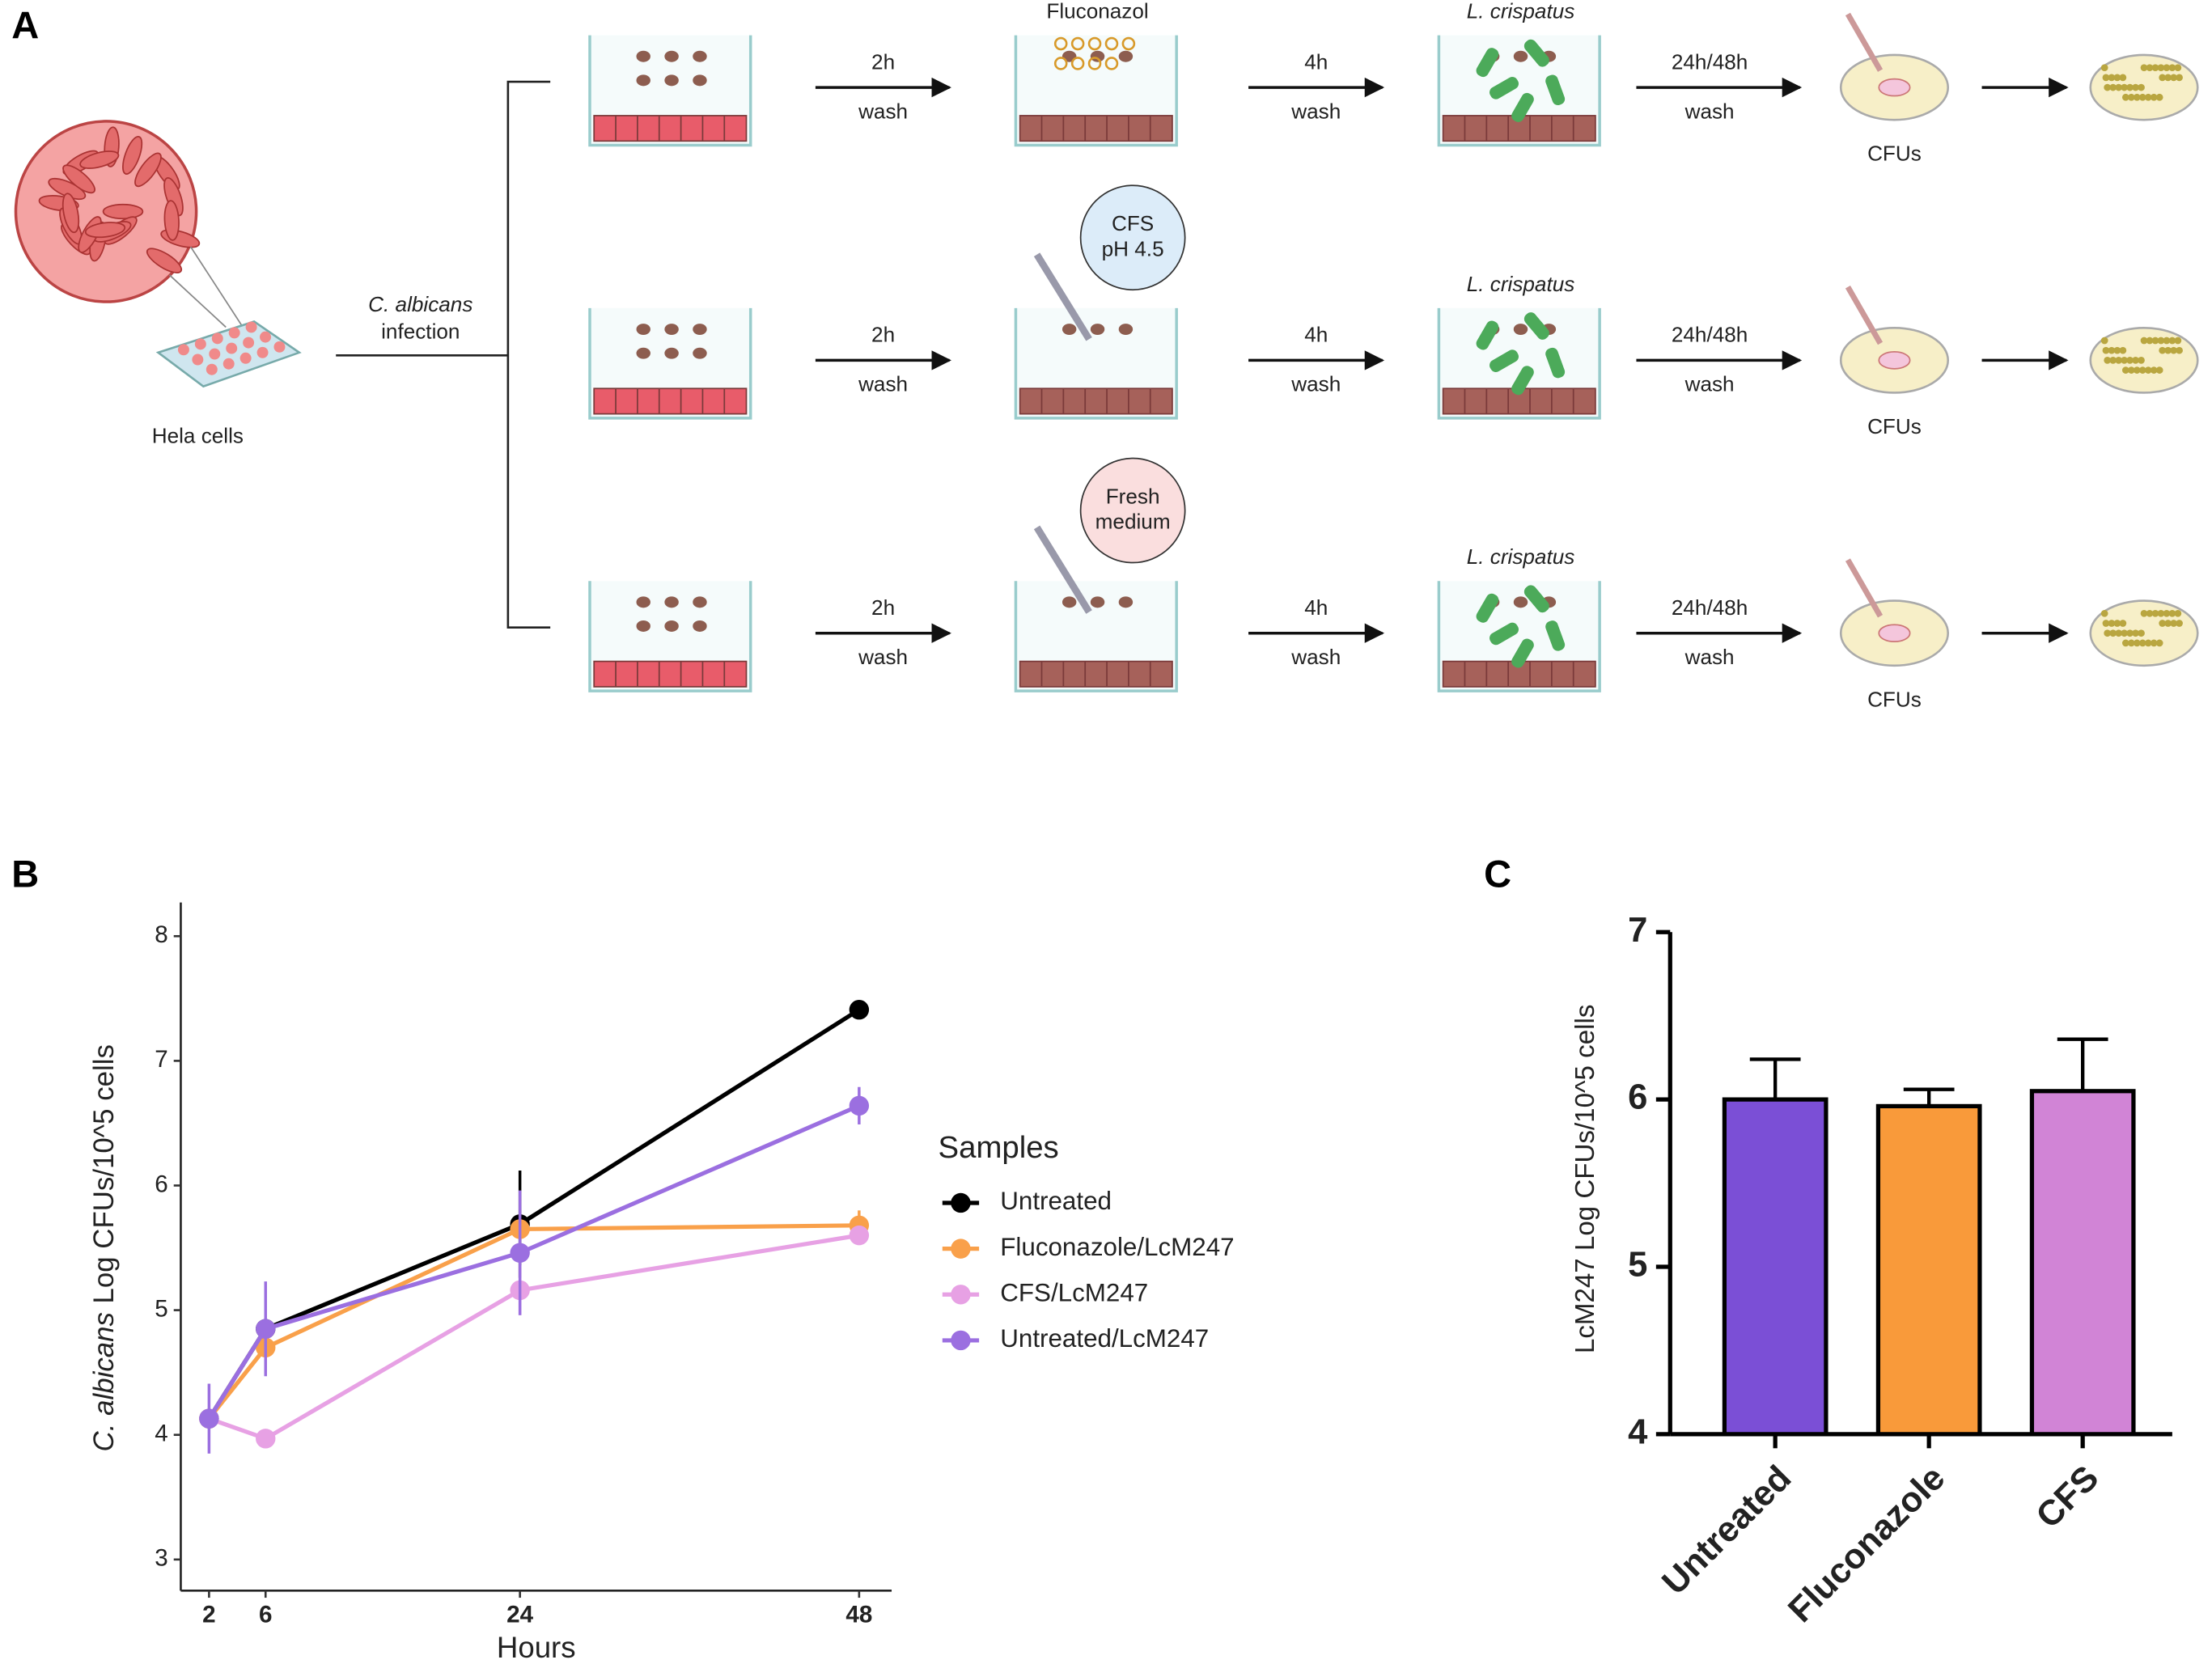 This screenshot has height=1664, width=2212. Describe the element at coordinates (1894, 87) in the screenshot. I see `sample-drop` at that location.